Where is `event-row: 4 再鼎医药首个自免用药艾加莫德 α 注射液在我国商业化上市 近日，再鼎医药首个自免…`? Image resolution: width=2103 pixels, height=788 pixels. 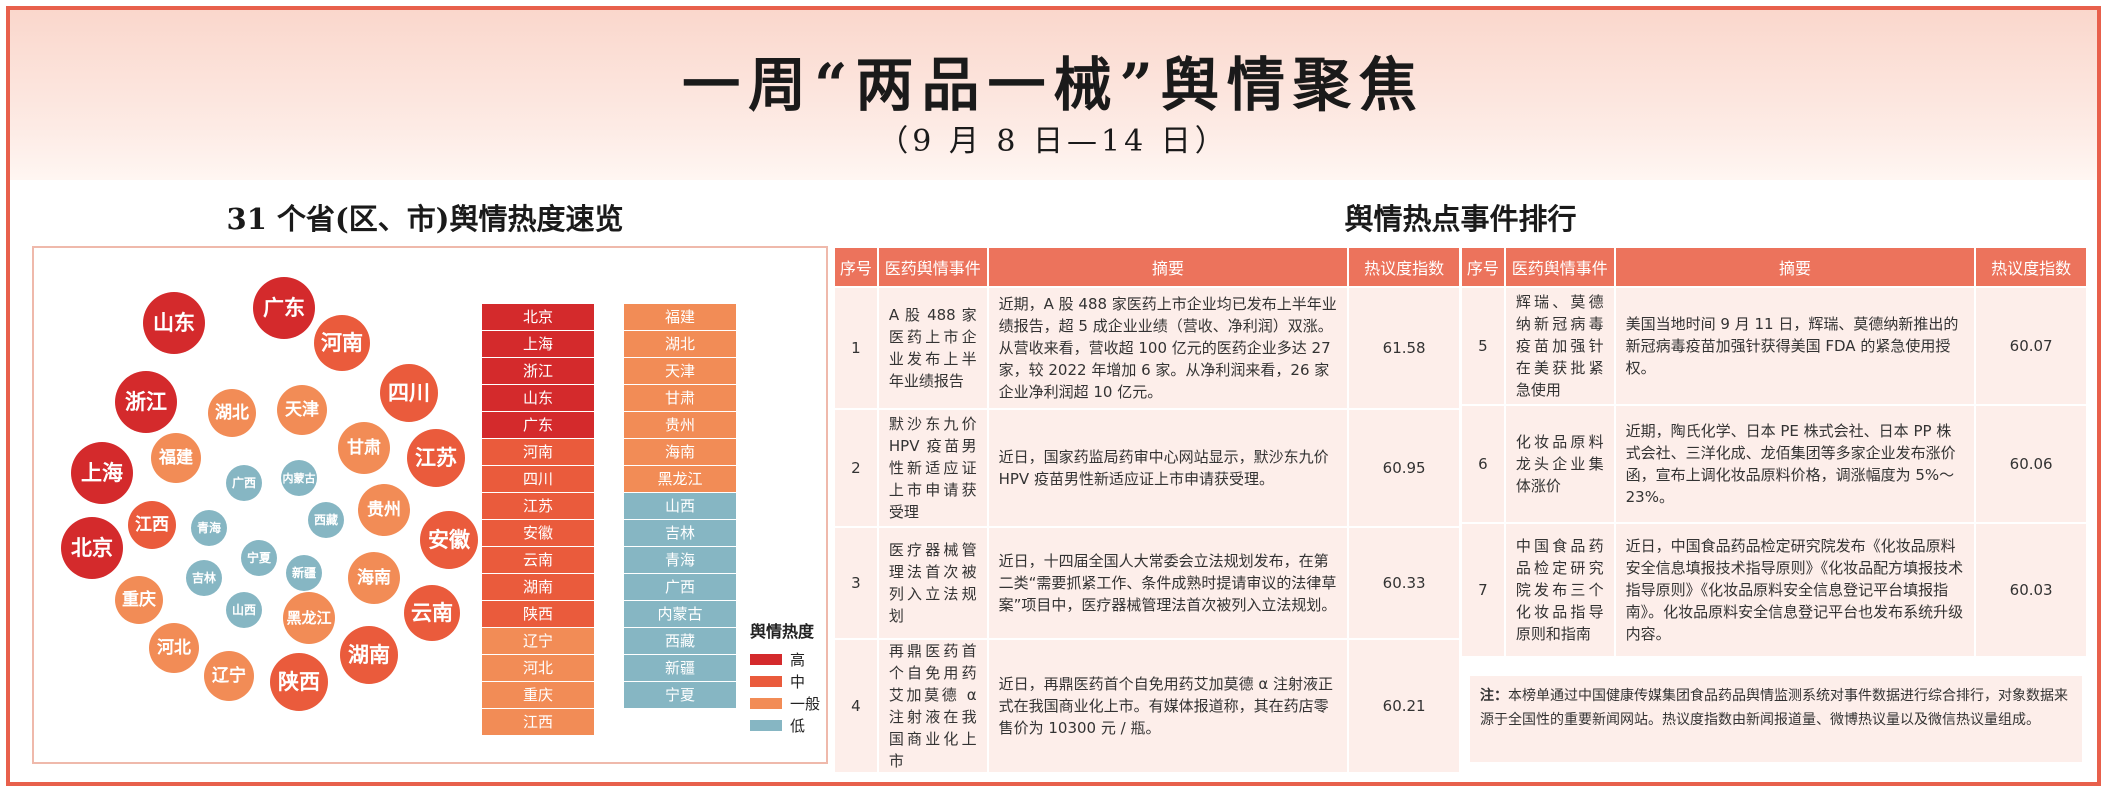
event-row: 4 再鼎医药首个自免用药艾加莫德 α 注射液在我国商业化上市 近日，再鼎医药首个自免… is located at coordinates (1147, 706).